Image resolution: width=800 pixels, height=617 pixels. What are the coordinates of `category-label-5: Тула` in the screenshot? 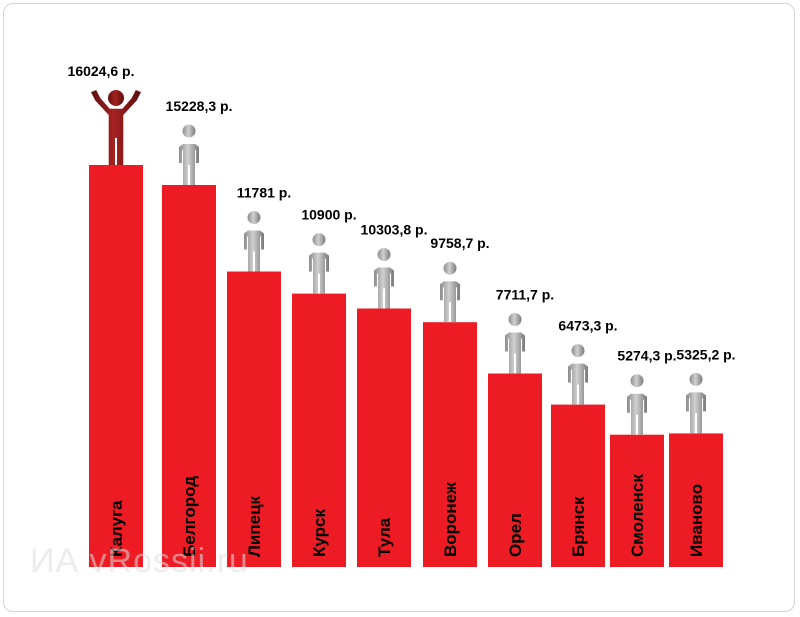 It's located at (384, 537).